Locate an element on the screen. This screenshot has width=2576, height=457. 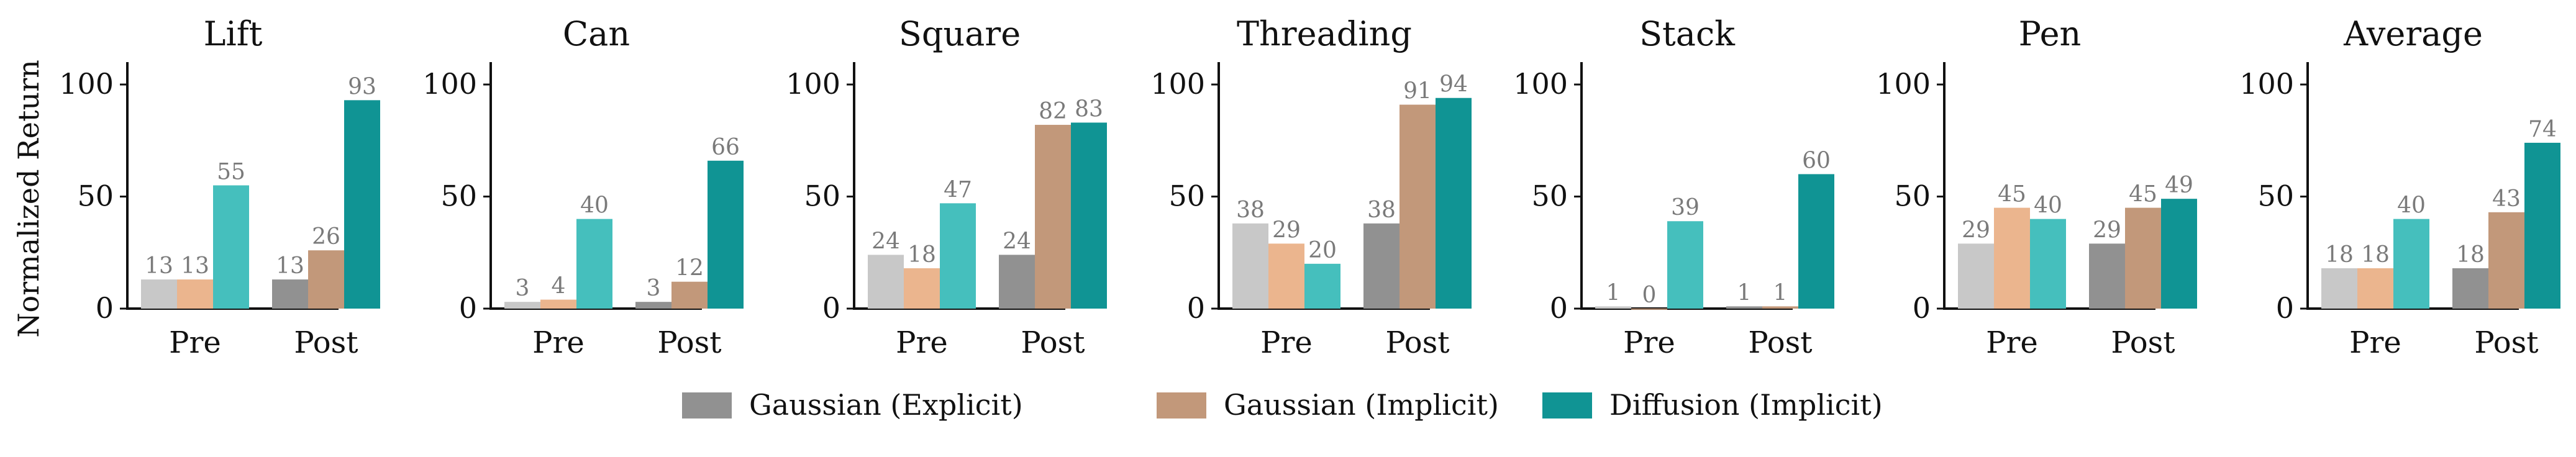
data-label: 12 is located at coordinates (689, 269).